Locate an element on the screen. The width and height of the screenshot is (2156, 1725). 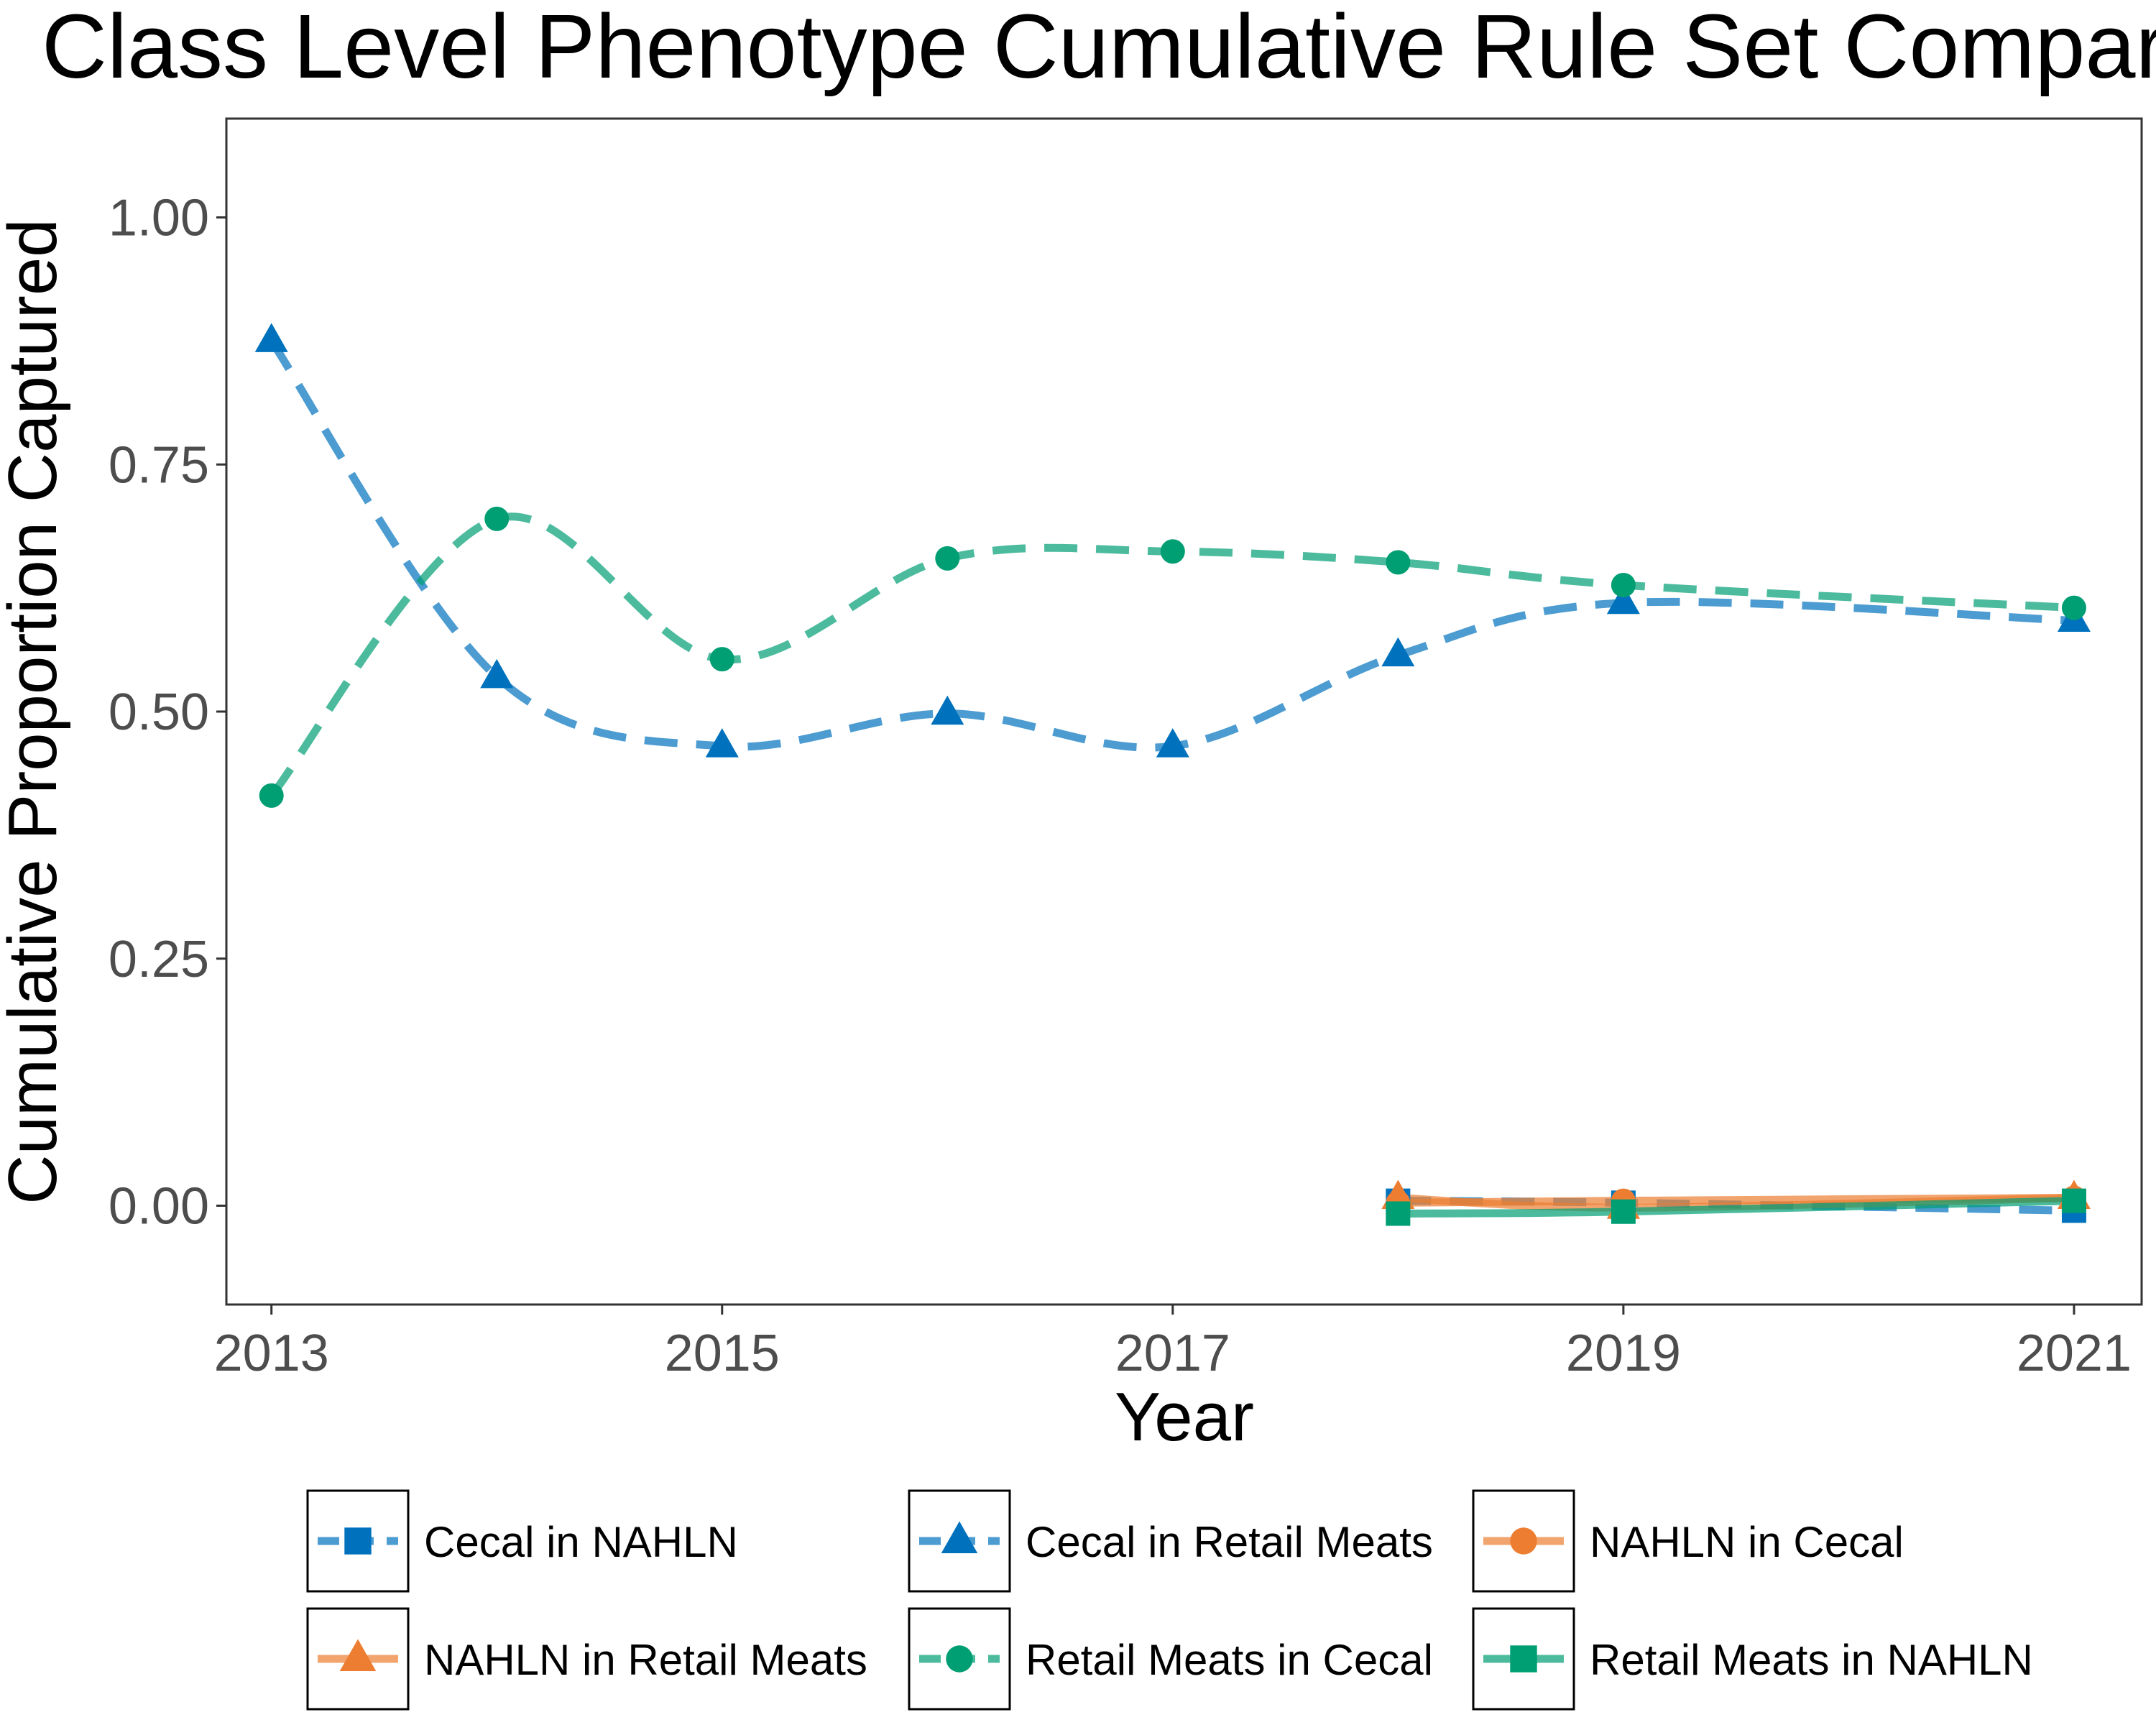
legend-label: Retail Meats in NAHLN is located at coordinates (1811, 1660).